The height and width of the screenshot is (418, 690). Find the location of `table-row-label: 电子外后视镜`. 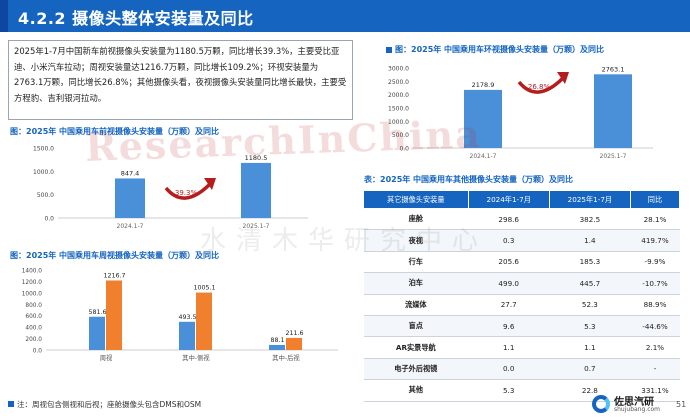

table-row-label: 电子外后视镜 is located at coordinates (416, 369).